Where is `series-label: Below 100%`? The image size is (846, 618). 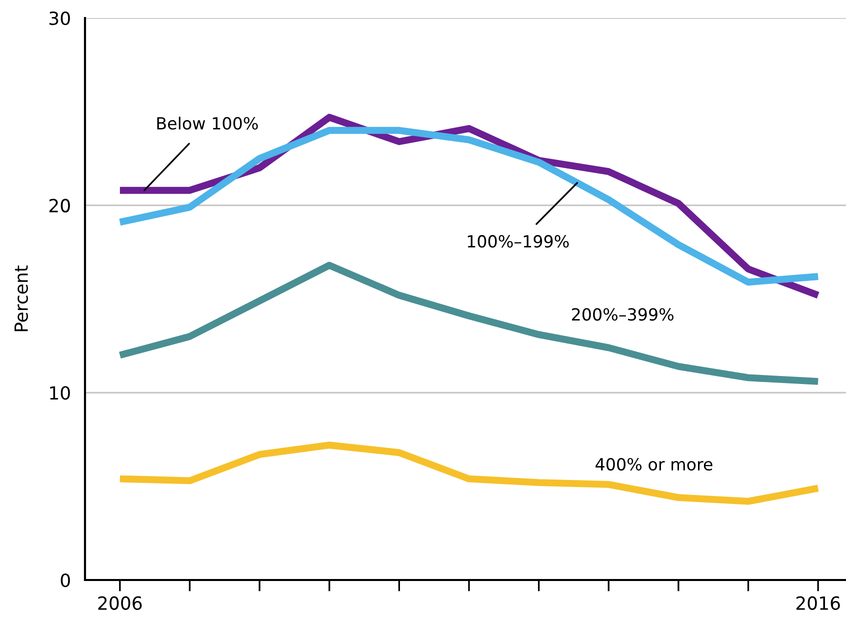 series-label: Below 100% is located at coordinates (207, 123).